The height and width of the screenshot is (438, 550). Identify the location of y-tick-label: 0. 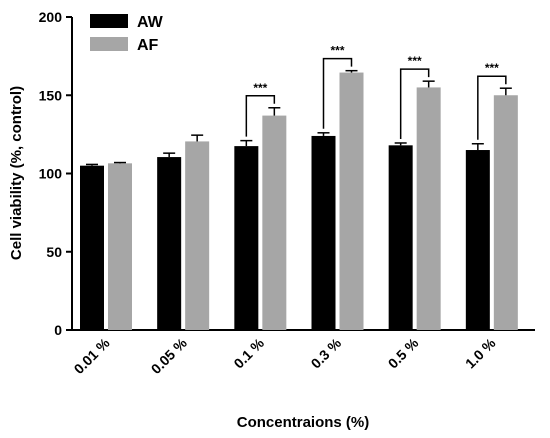
(58, 330).